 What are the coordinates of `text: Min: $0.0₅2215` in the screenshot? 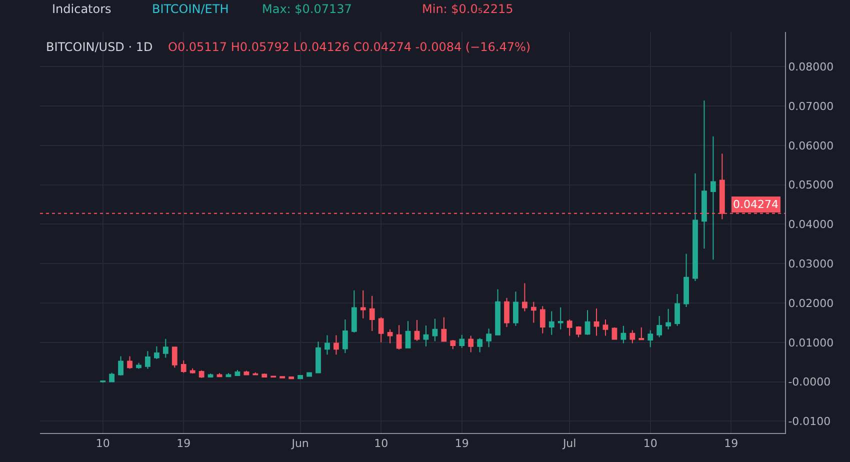 It's located at (468, 9).